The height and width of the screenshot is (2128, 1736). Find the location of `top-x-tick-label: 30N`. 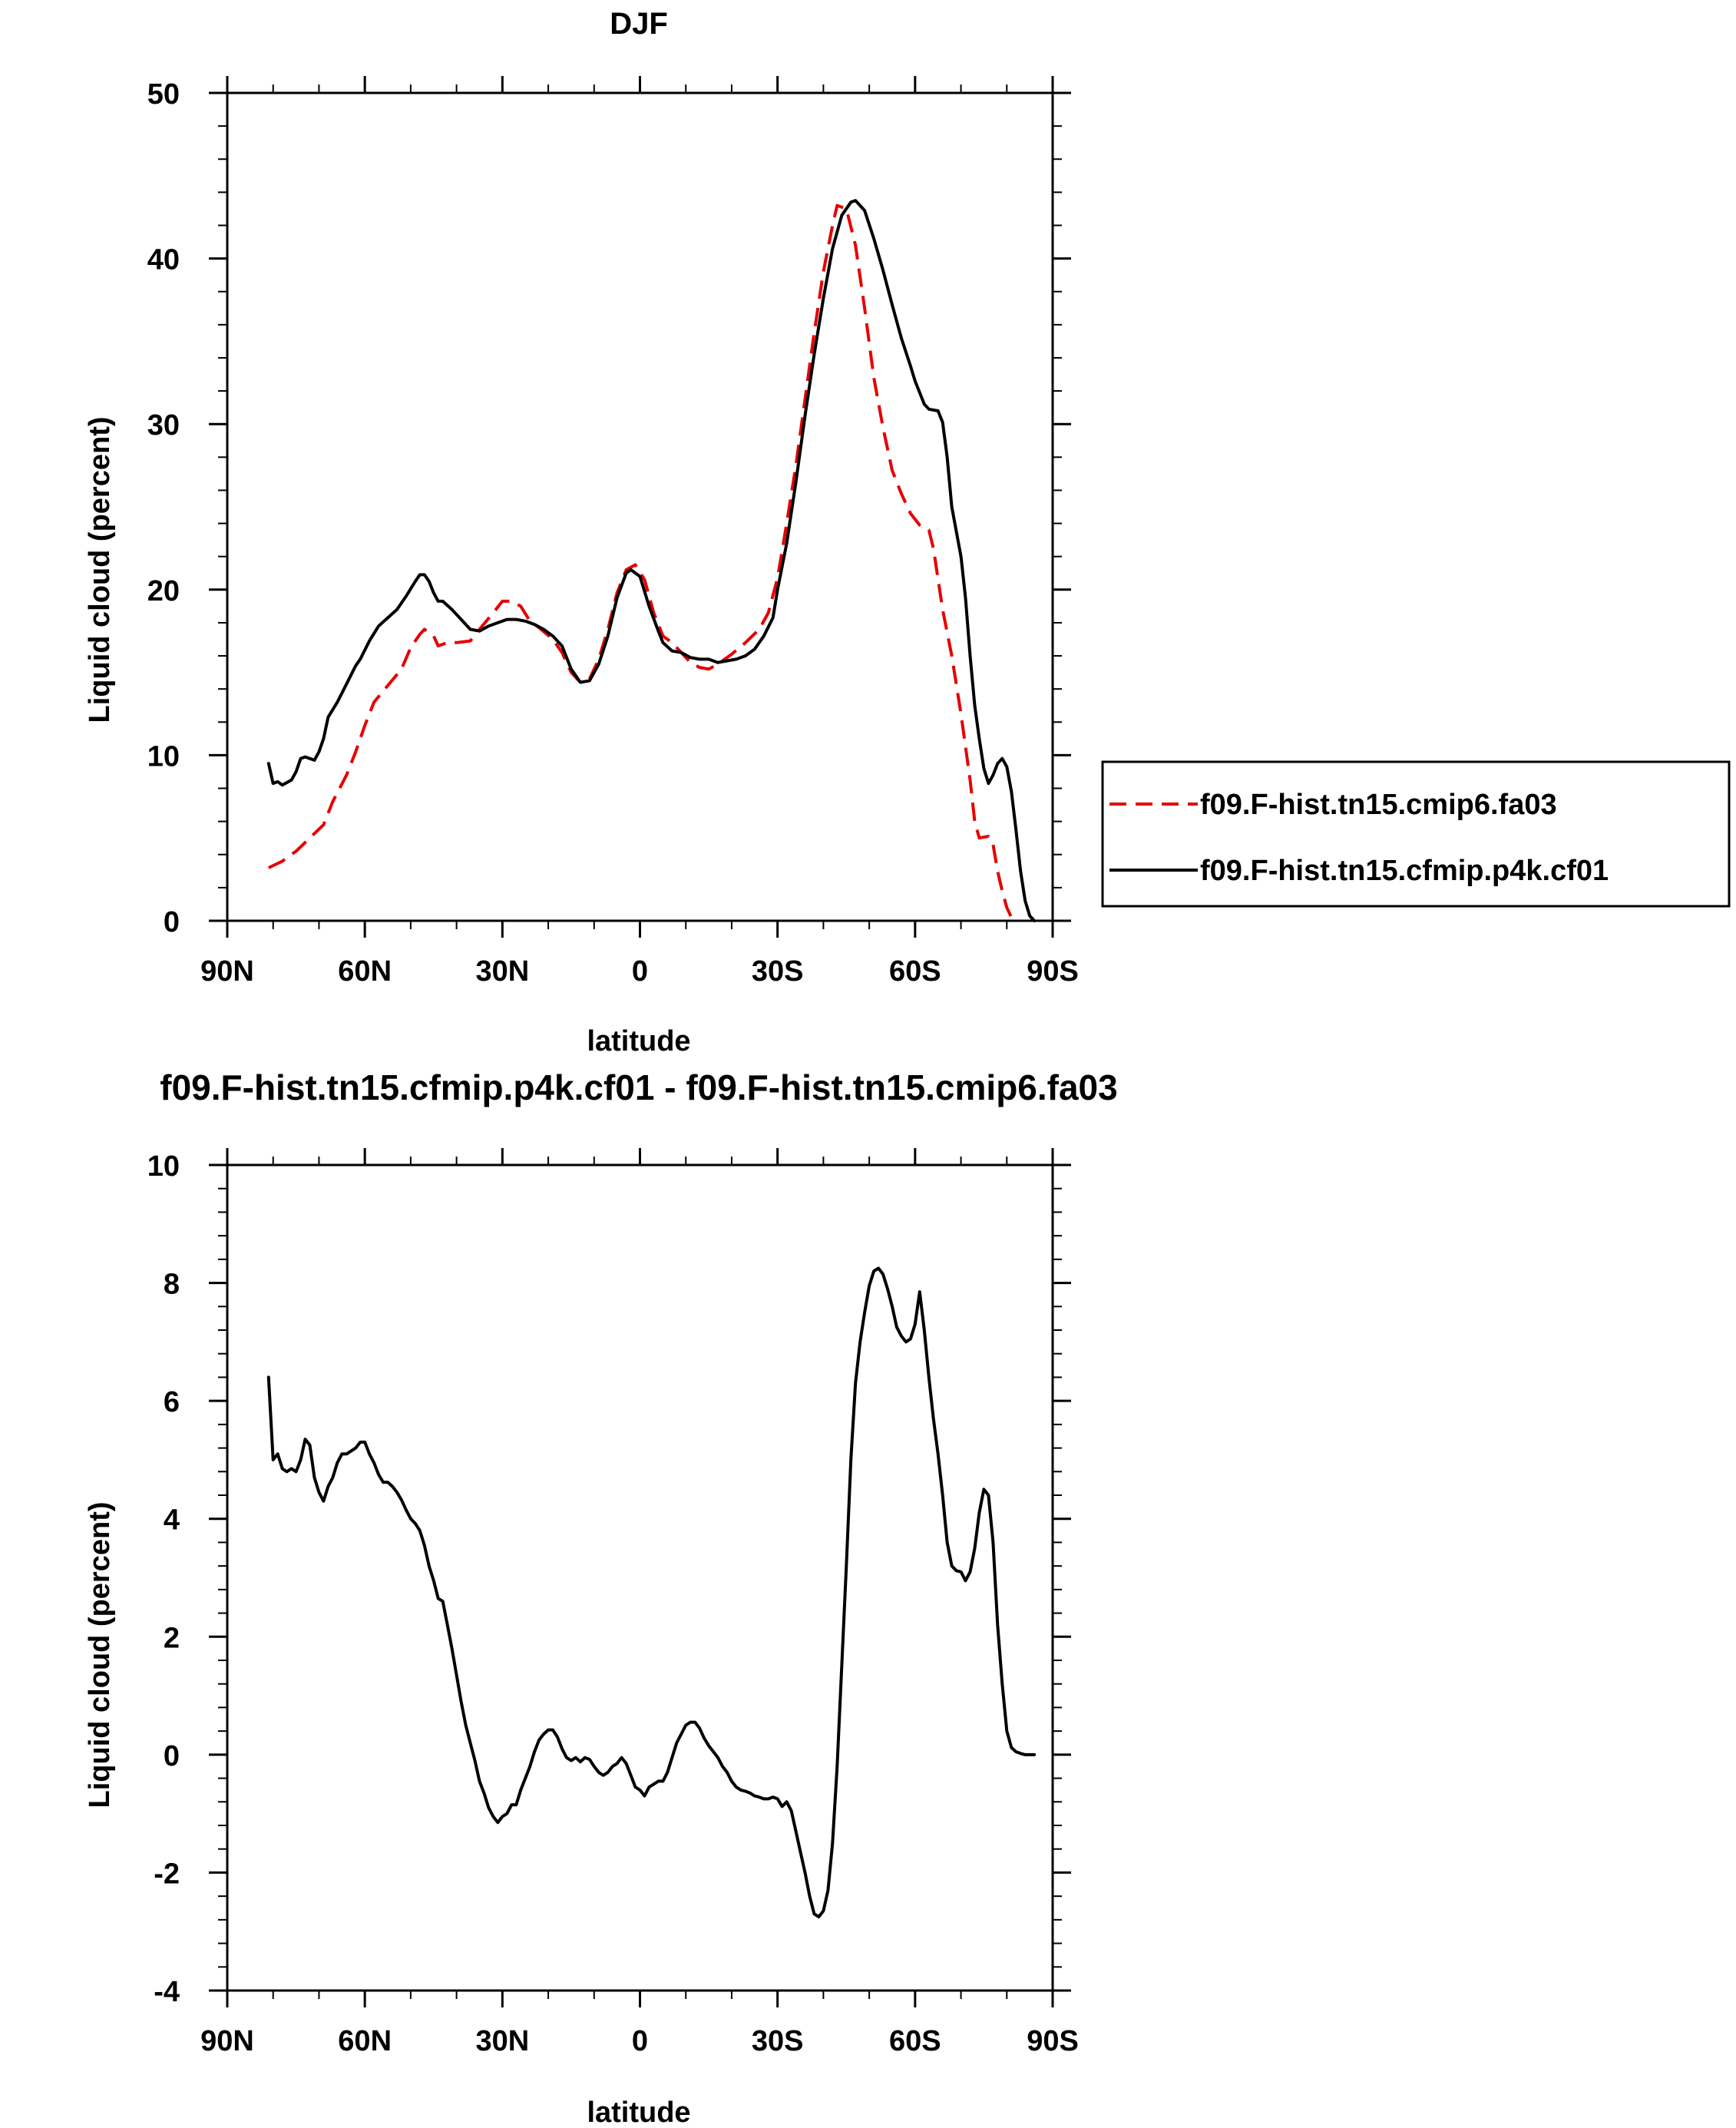

top-x-tick-label: 30N is located at coordinates (502, 971).